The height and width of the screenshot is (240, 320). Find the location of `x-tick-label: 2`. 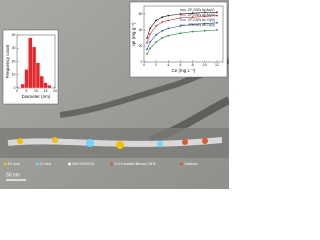

x-tick-label: 2 is located at coordinates (156, 65).